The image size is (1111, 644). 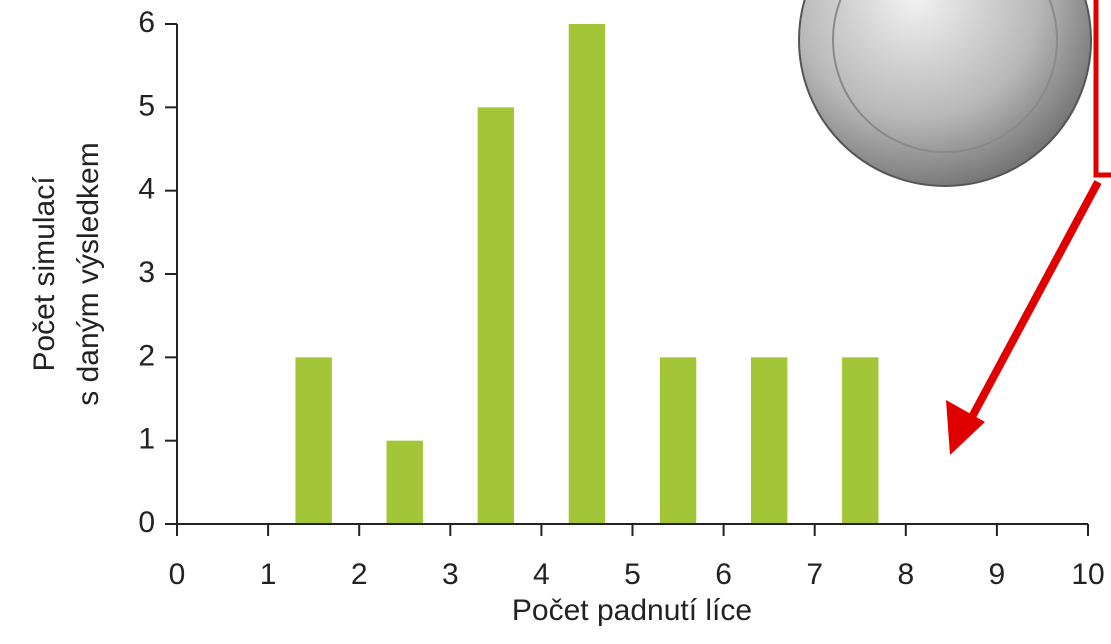 What do you see at coordinates (66, 273) in the screenshot?
I see `y-axis-label: Počet simulací s daným výsledkem` at bounding box center [66, 273].